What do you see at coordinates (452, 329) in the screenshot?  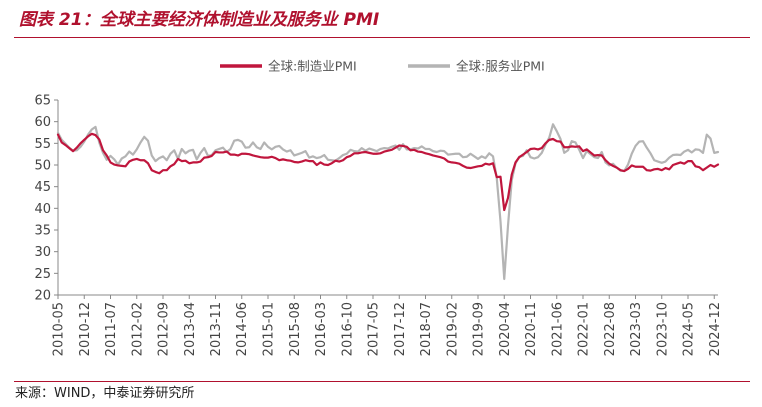 I see `x-tick-label: 2019-02` at bounding box center [452, 329].